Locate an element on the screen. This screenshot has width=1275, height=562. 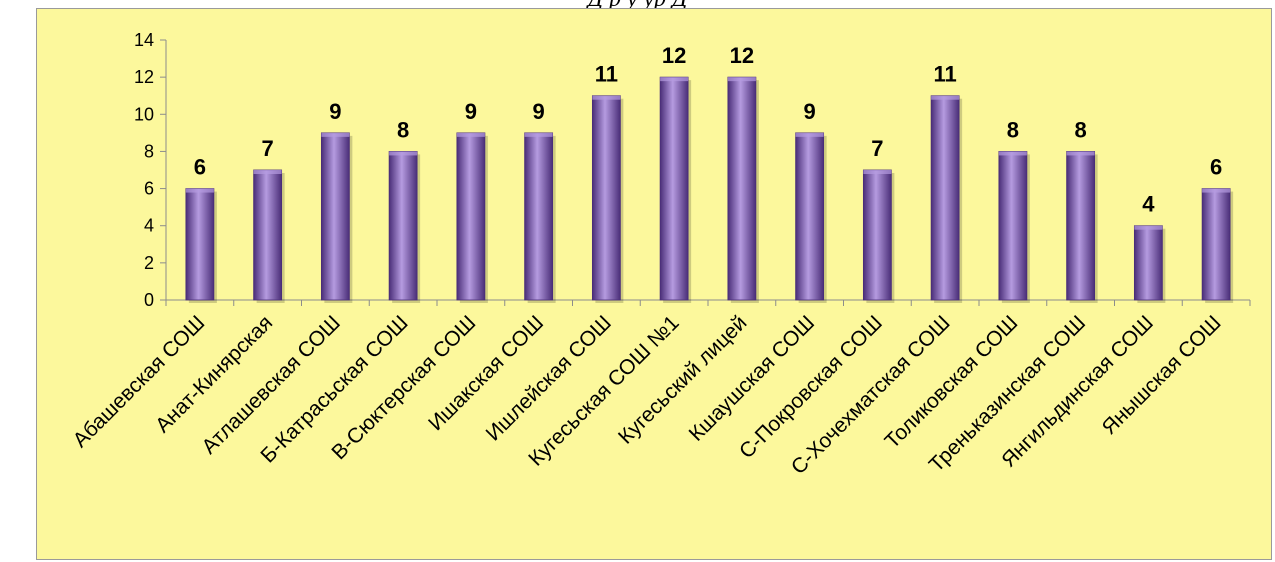
x-category-label: Анат-Кинярская is located at coordinates (214, 374).